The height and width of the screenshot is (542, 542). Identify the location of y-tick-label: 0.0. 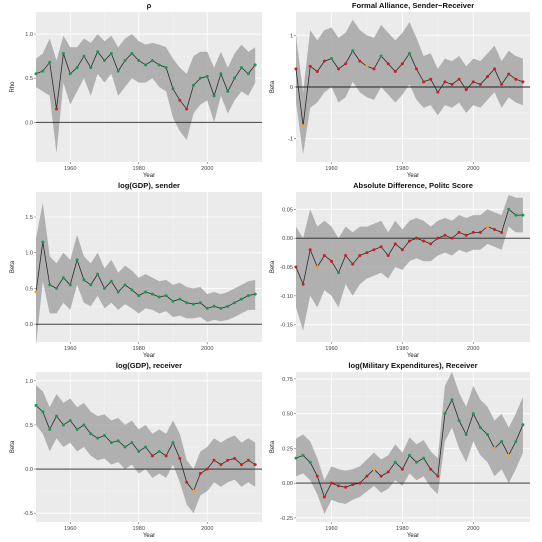
(29, 470).